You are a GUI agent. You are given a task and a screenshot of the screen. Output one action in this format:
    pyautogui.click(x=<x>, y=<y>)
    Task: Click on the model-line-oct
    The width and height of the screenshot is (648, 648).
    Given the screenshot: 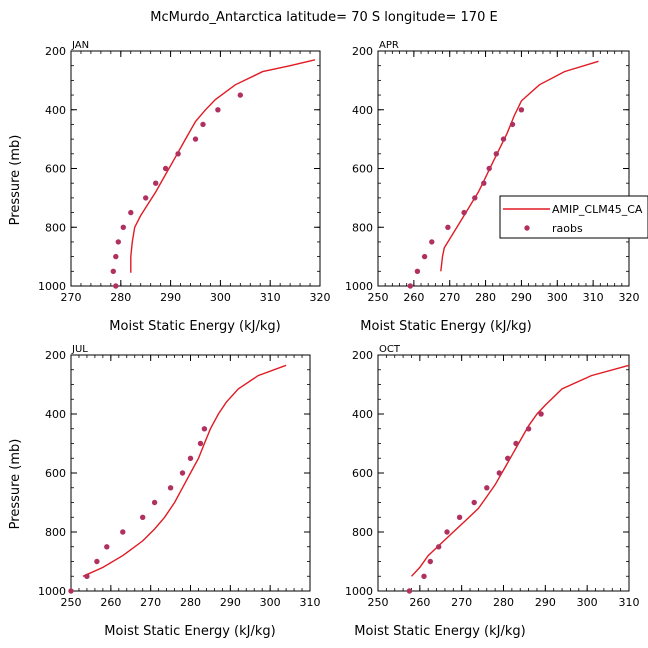 What is the action you would take?
    pyautogui.click(x=520, y=470)
    